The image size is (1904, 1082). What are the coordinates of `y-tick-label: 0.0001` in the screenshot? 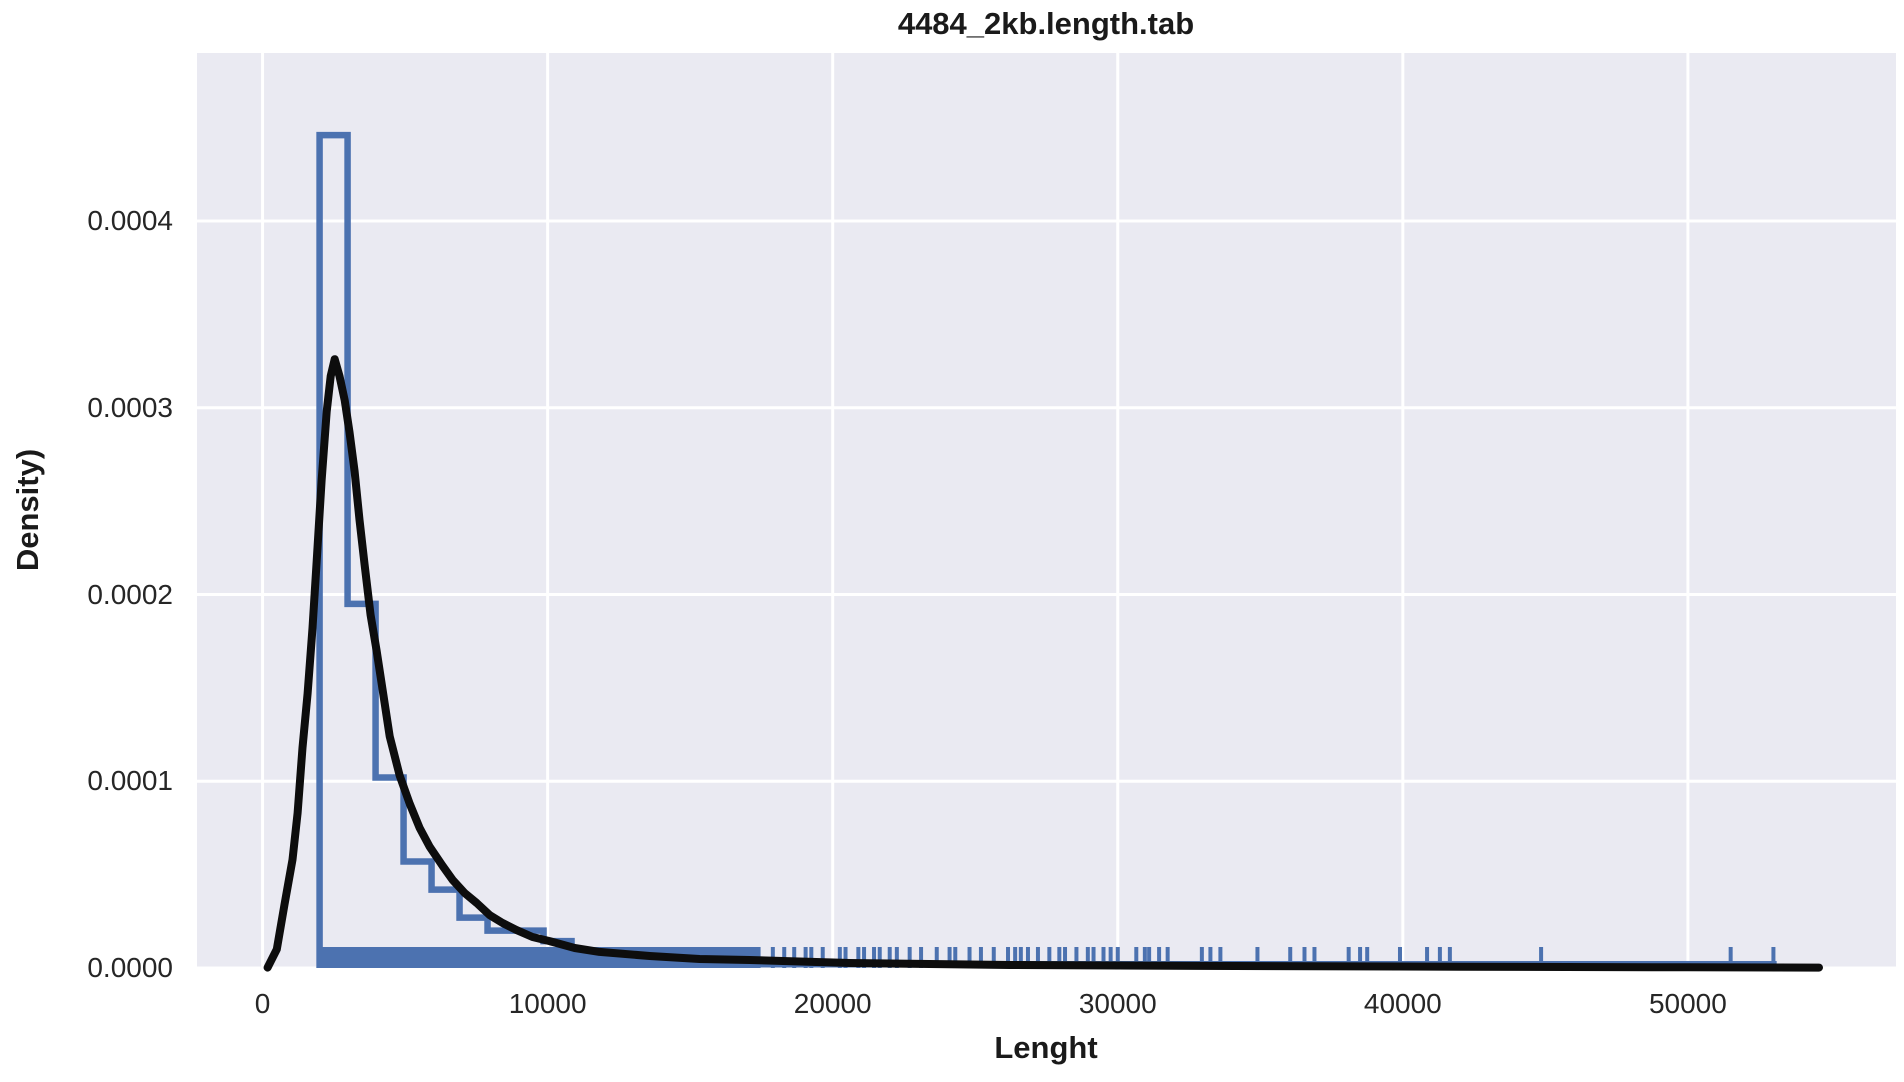 It's located at (130, 781).